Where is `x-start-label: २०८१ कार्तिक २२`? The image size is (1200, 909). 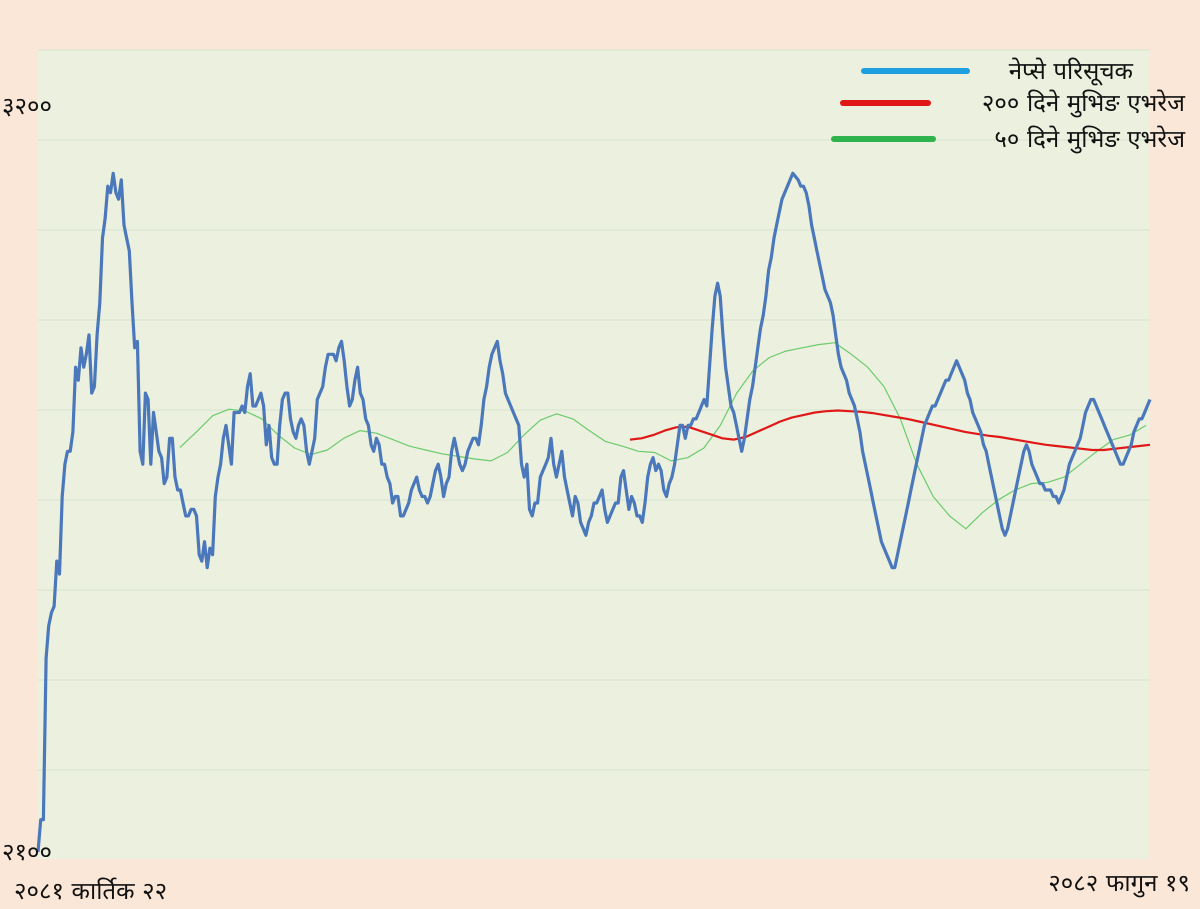 x-start-label: २०८१ कार्तिक २२ is located at coordinates (90, 891).